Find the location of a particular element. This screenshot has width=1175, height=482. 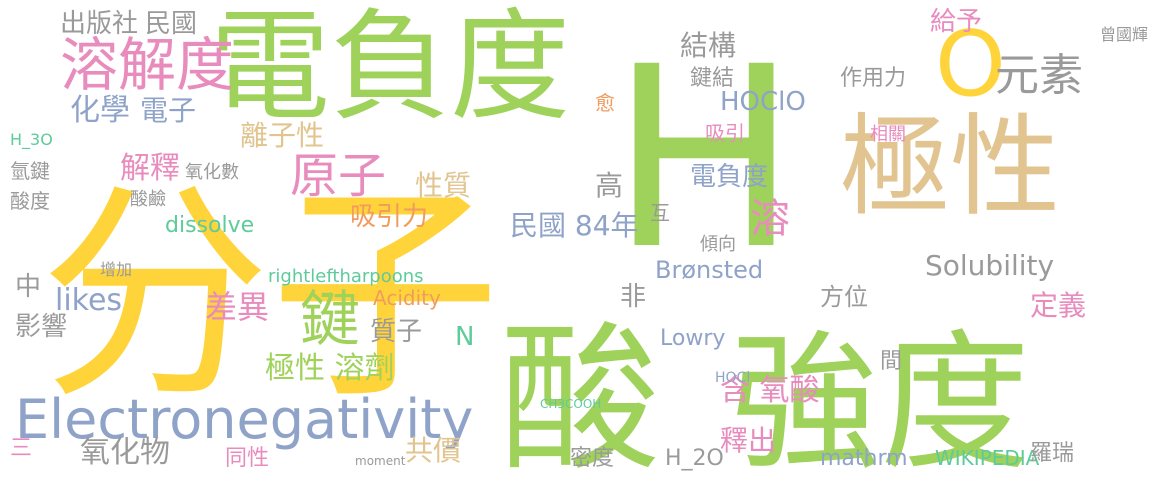

cloud-word: 元素 is located at coordinates (1039, 75).